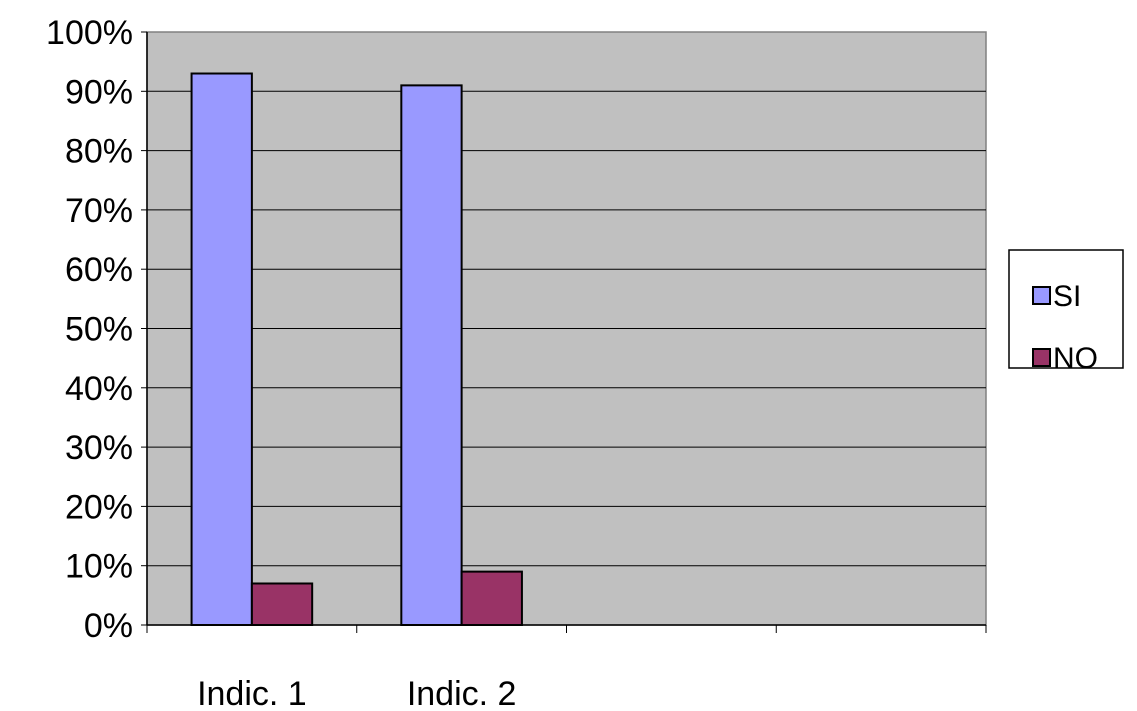 This screenshot has width=1137, height=711. I want to click on y-tick-label: 10%, so click(99, 567).